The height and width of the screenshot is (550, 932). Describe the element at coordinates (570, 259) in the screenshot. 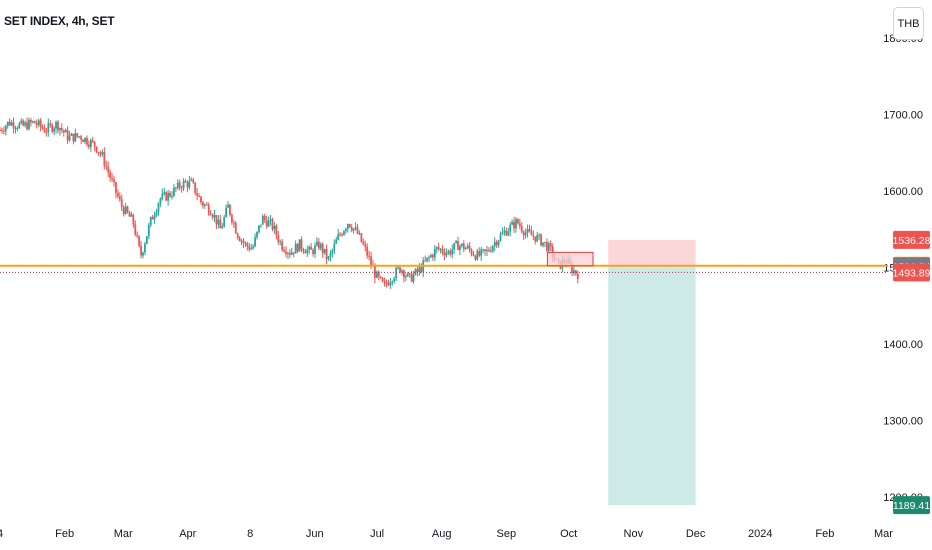

I see `annotations` at that location.